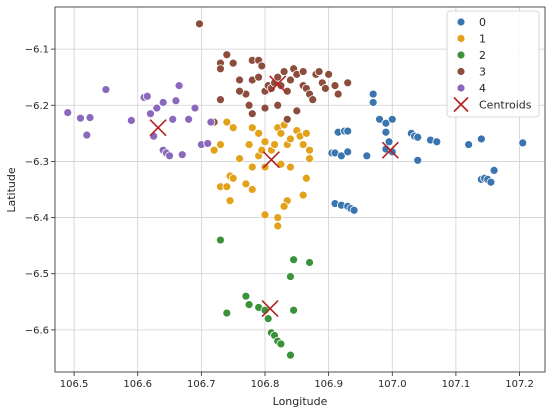 The height and width of the screenshot is (410, 550). Describe the element at coordinates (37, 330) in the screenshot. I see `y-tick-label: −6.6` at that location.